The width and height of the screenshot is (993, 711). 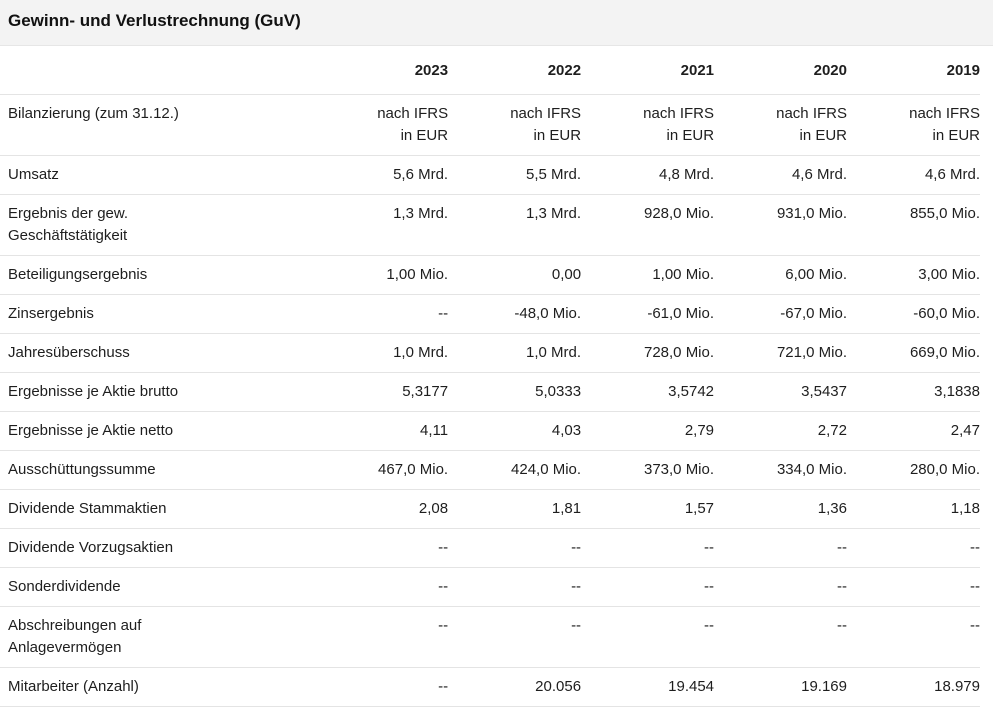 I want to click on year-2019: 2019, so click(x=963, y=70).